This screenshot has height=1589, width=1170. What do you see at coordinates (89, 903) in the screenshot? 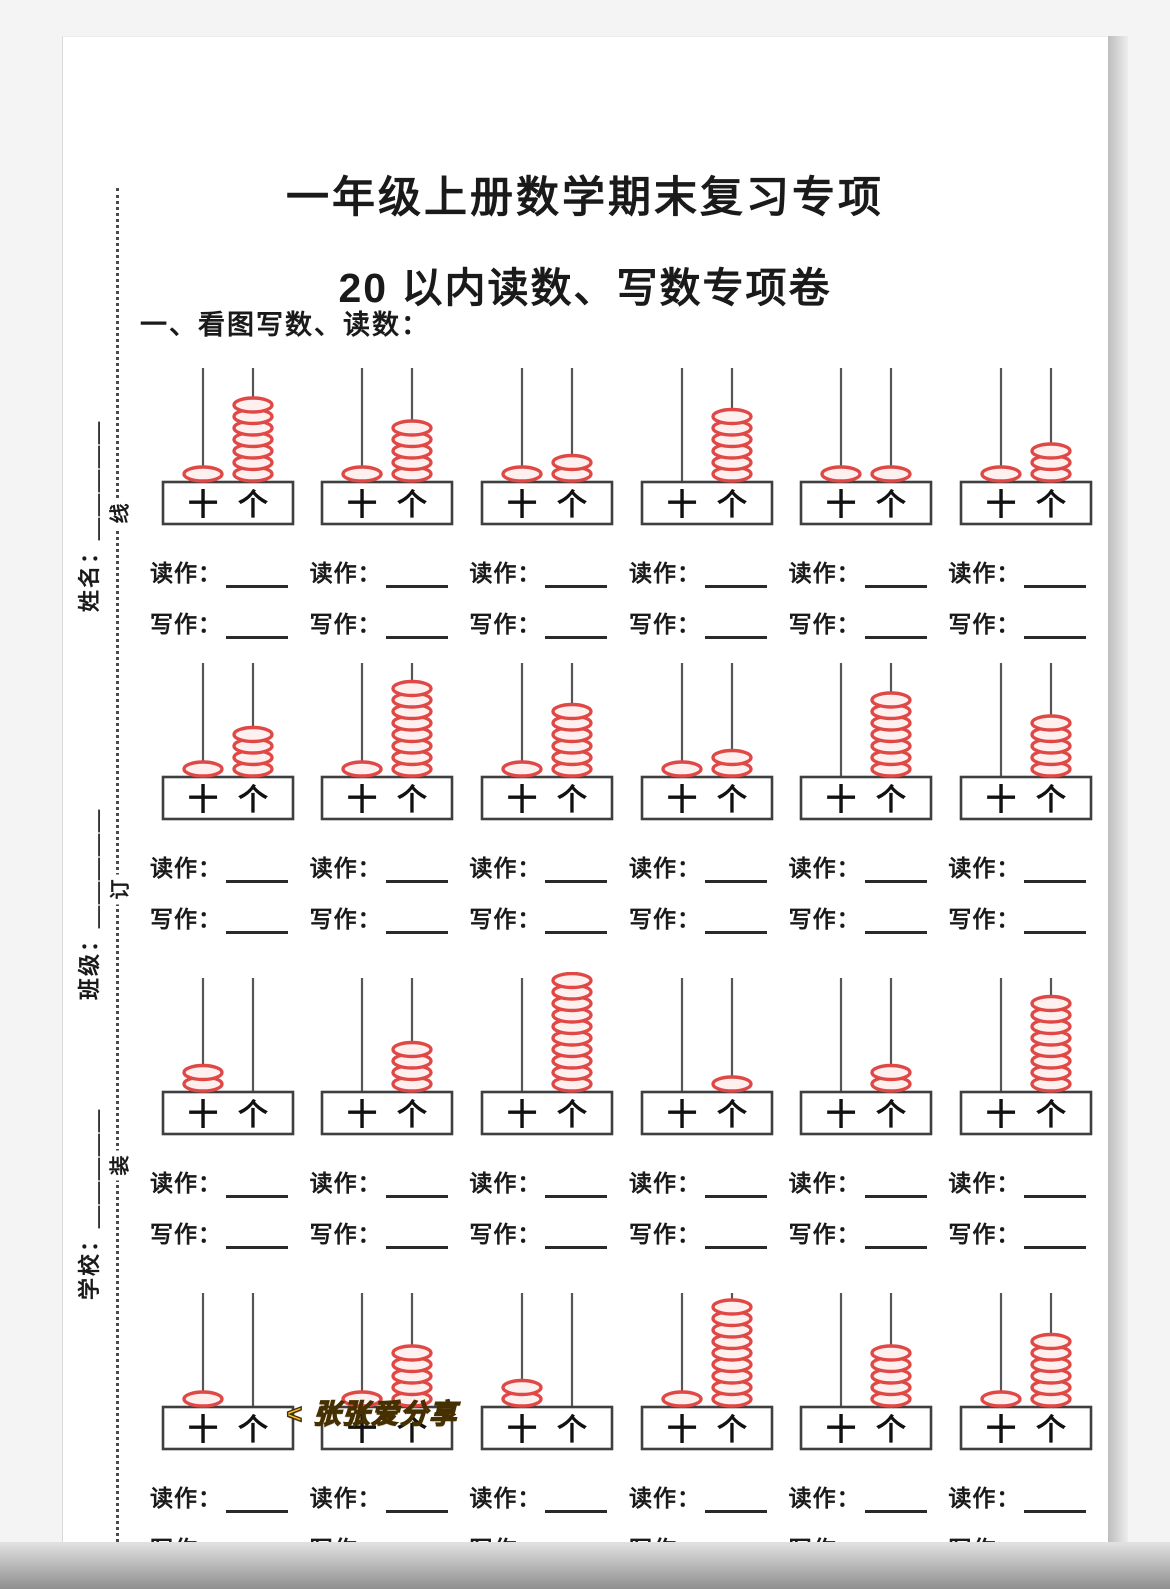
I see `student-class-field: 班级：＿＿＿＿＿` at bounding box center [89, 903].